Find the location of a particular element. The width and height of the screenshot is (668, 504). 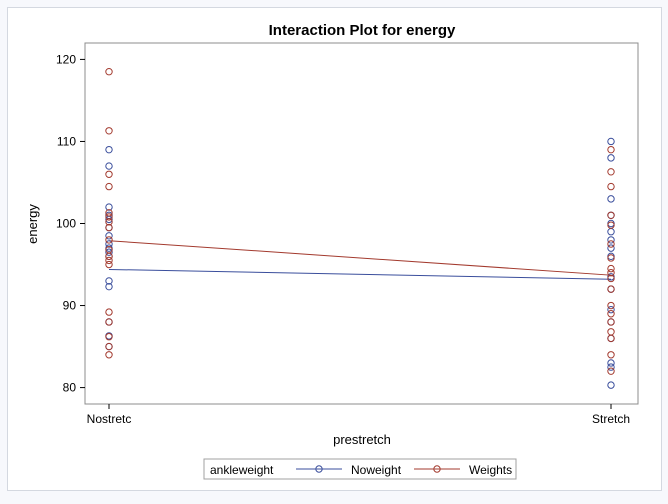

legend-marker-weights is located at coordinates (437, 469).